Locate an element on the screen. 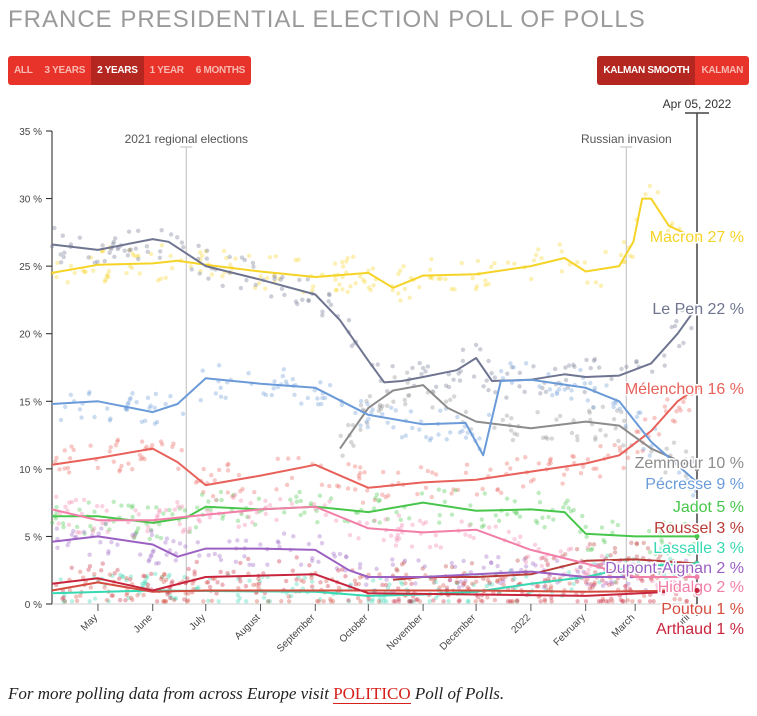  range-button-2-years: 2 YEARS is located at coordinates (117, 70).